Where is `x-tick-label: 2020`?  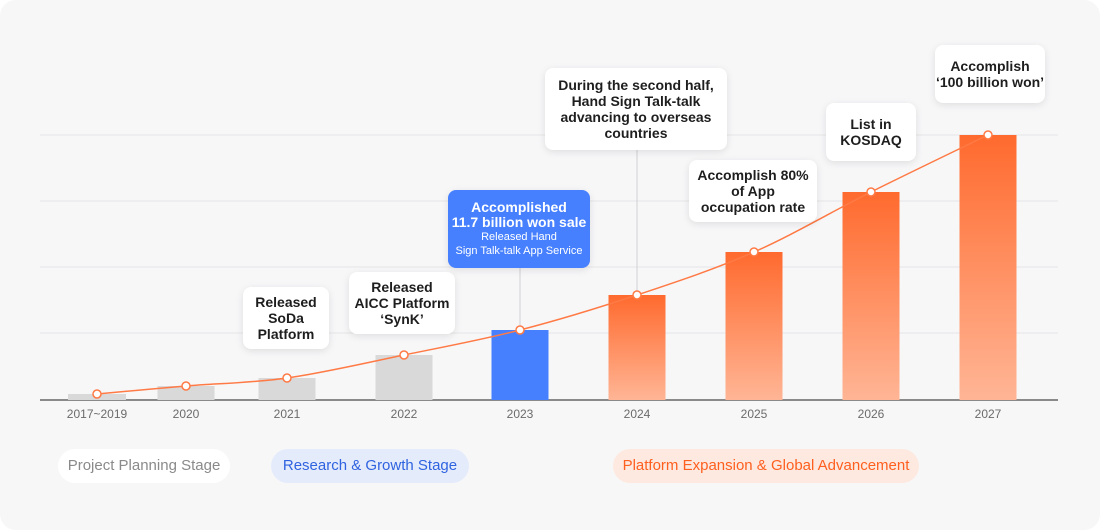 x-tick-label: 2020 is located at coordinates (186, 414).